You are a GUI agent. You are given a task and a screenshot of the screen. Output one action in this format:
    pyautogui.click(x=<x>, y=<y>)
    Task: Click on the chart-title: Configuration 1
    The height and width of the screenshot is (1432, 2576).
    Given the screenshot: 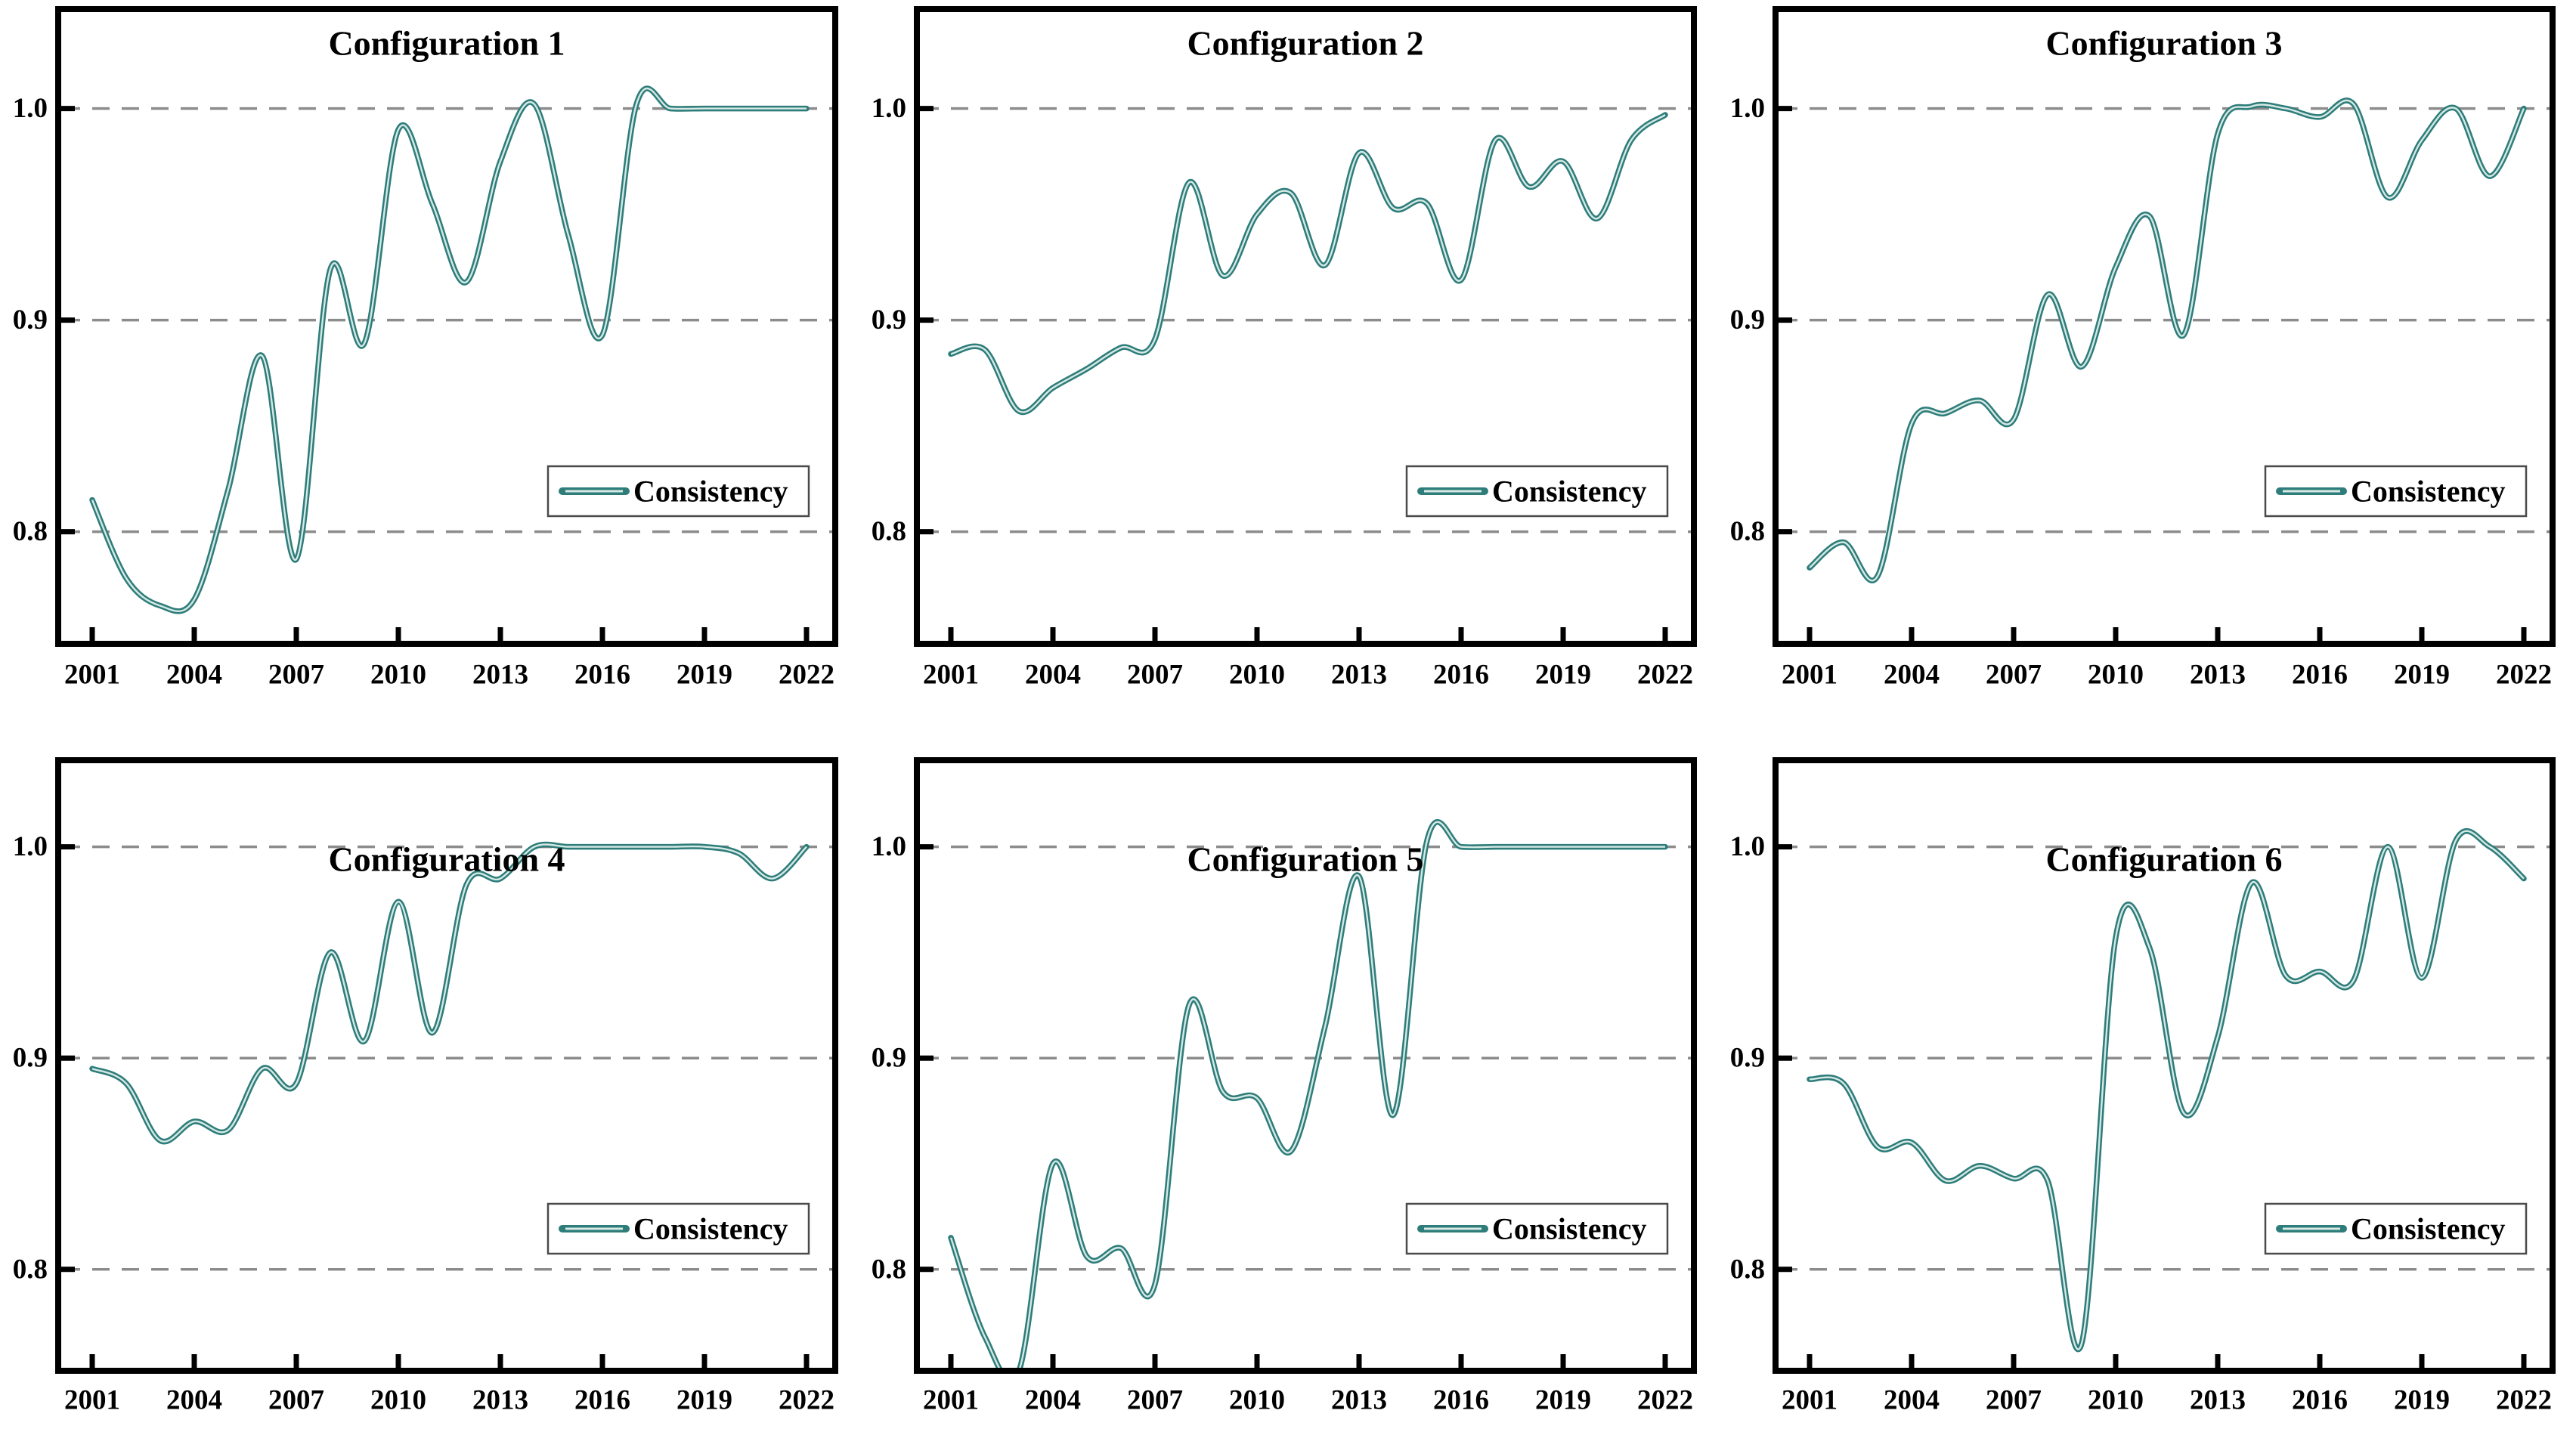 What is the action you would take?
    pyautogui.click(x=446, y=43)
    